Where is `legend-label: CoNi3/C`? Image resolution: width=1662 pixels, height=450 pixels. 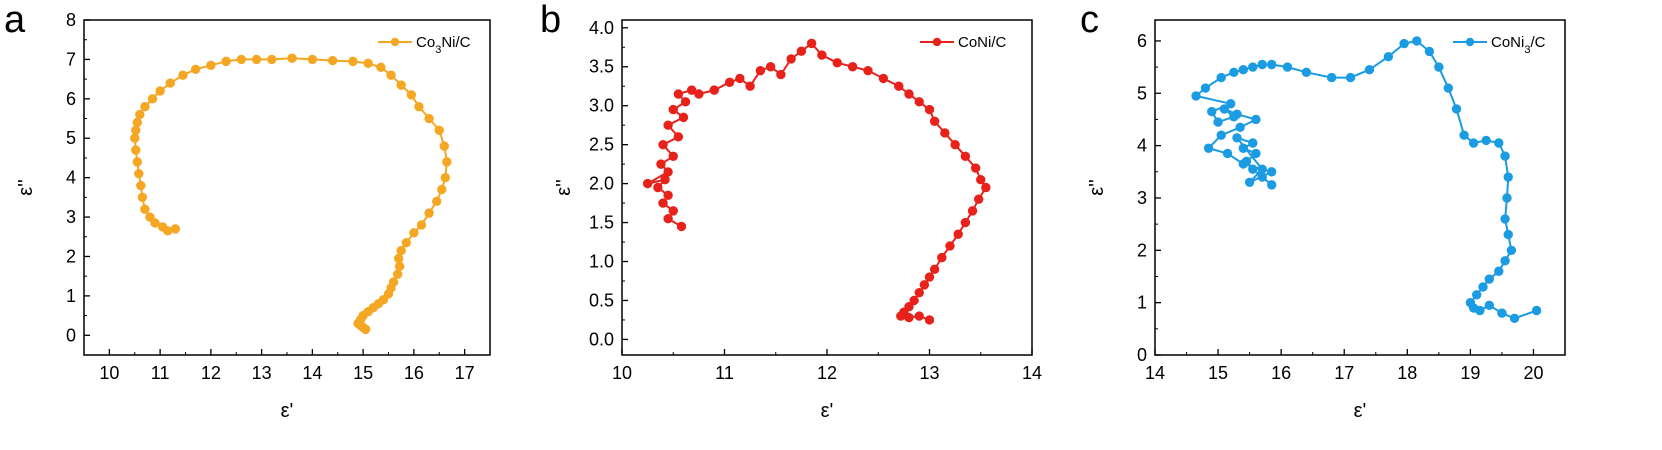
legend-label: CoNi3/C is located at coordinates (1518, 45).